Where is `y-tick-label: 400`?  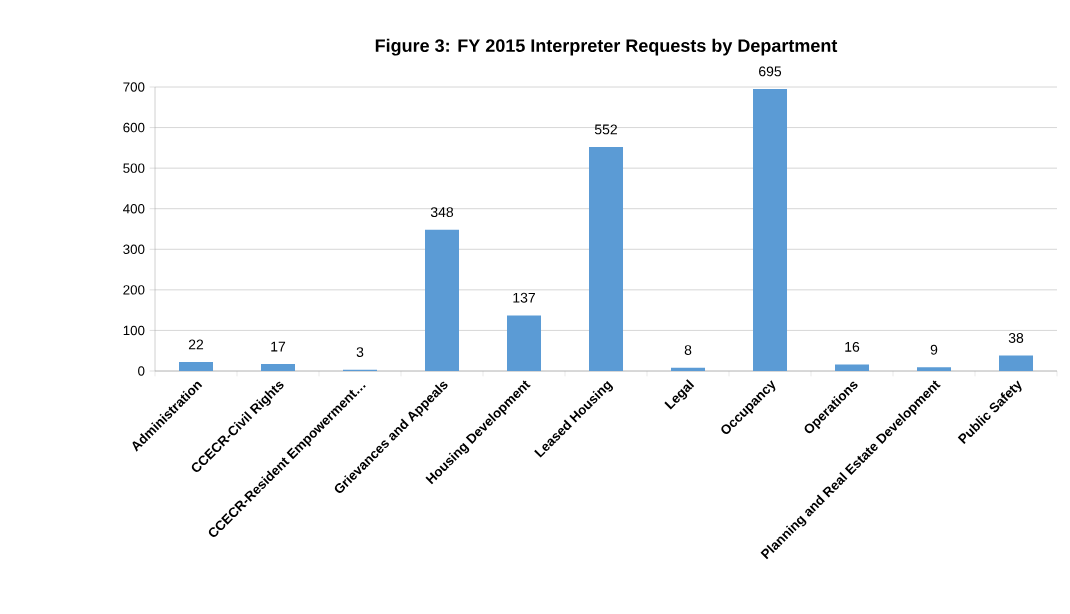
y-tick-label: 400 is located at coordinates (134, 209).